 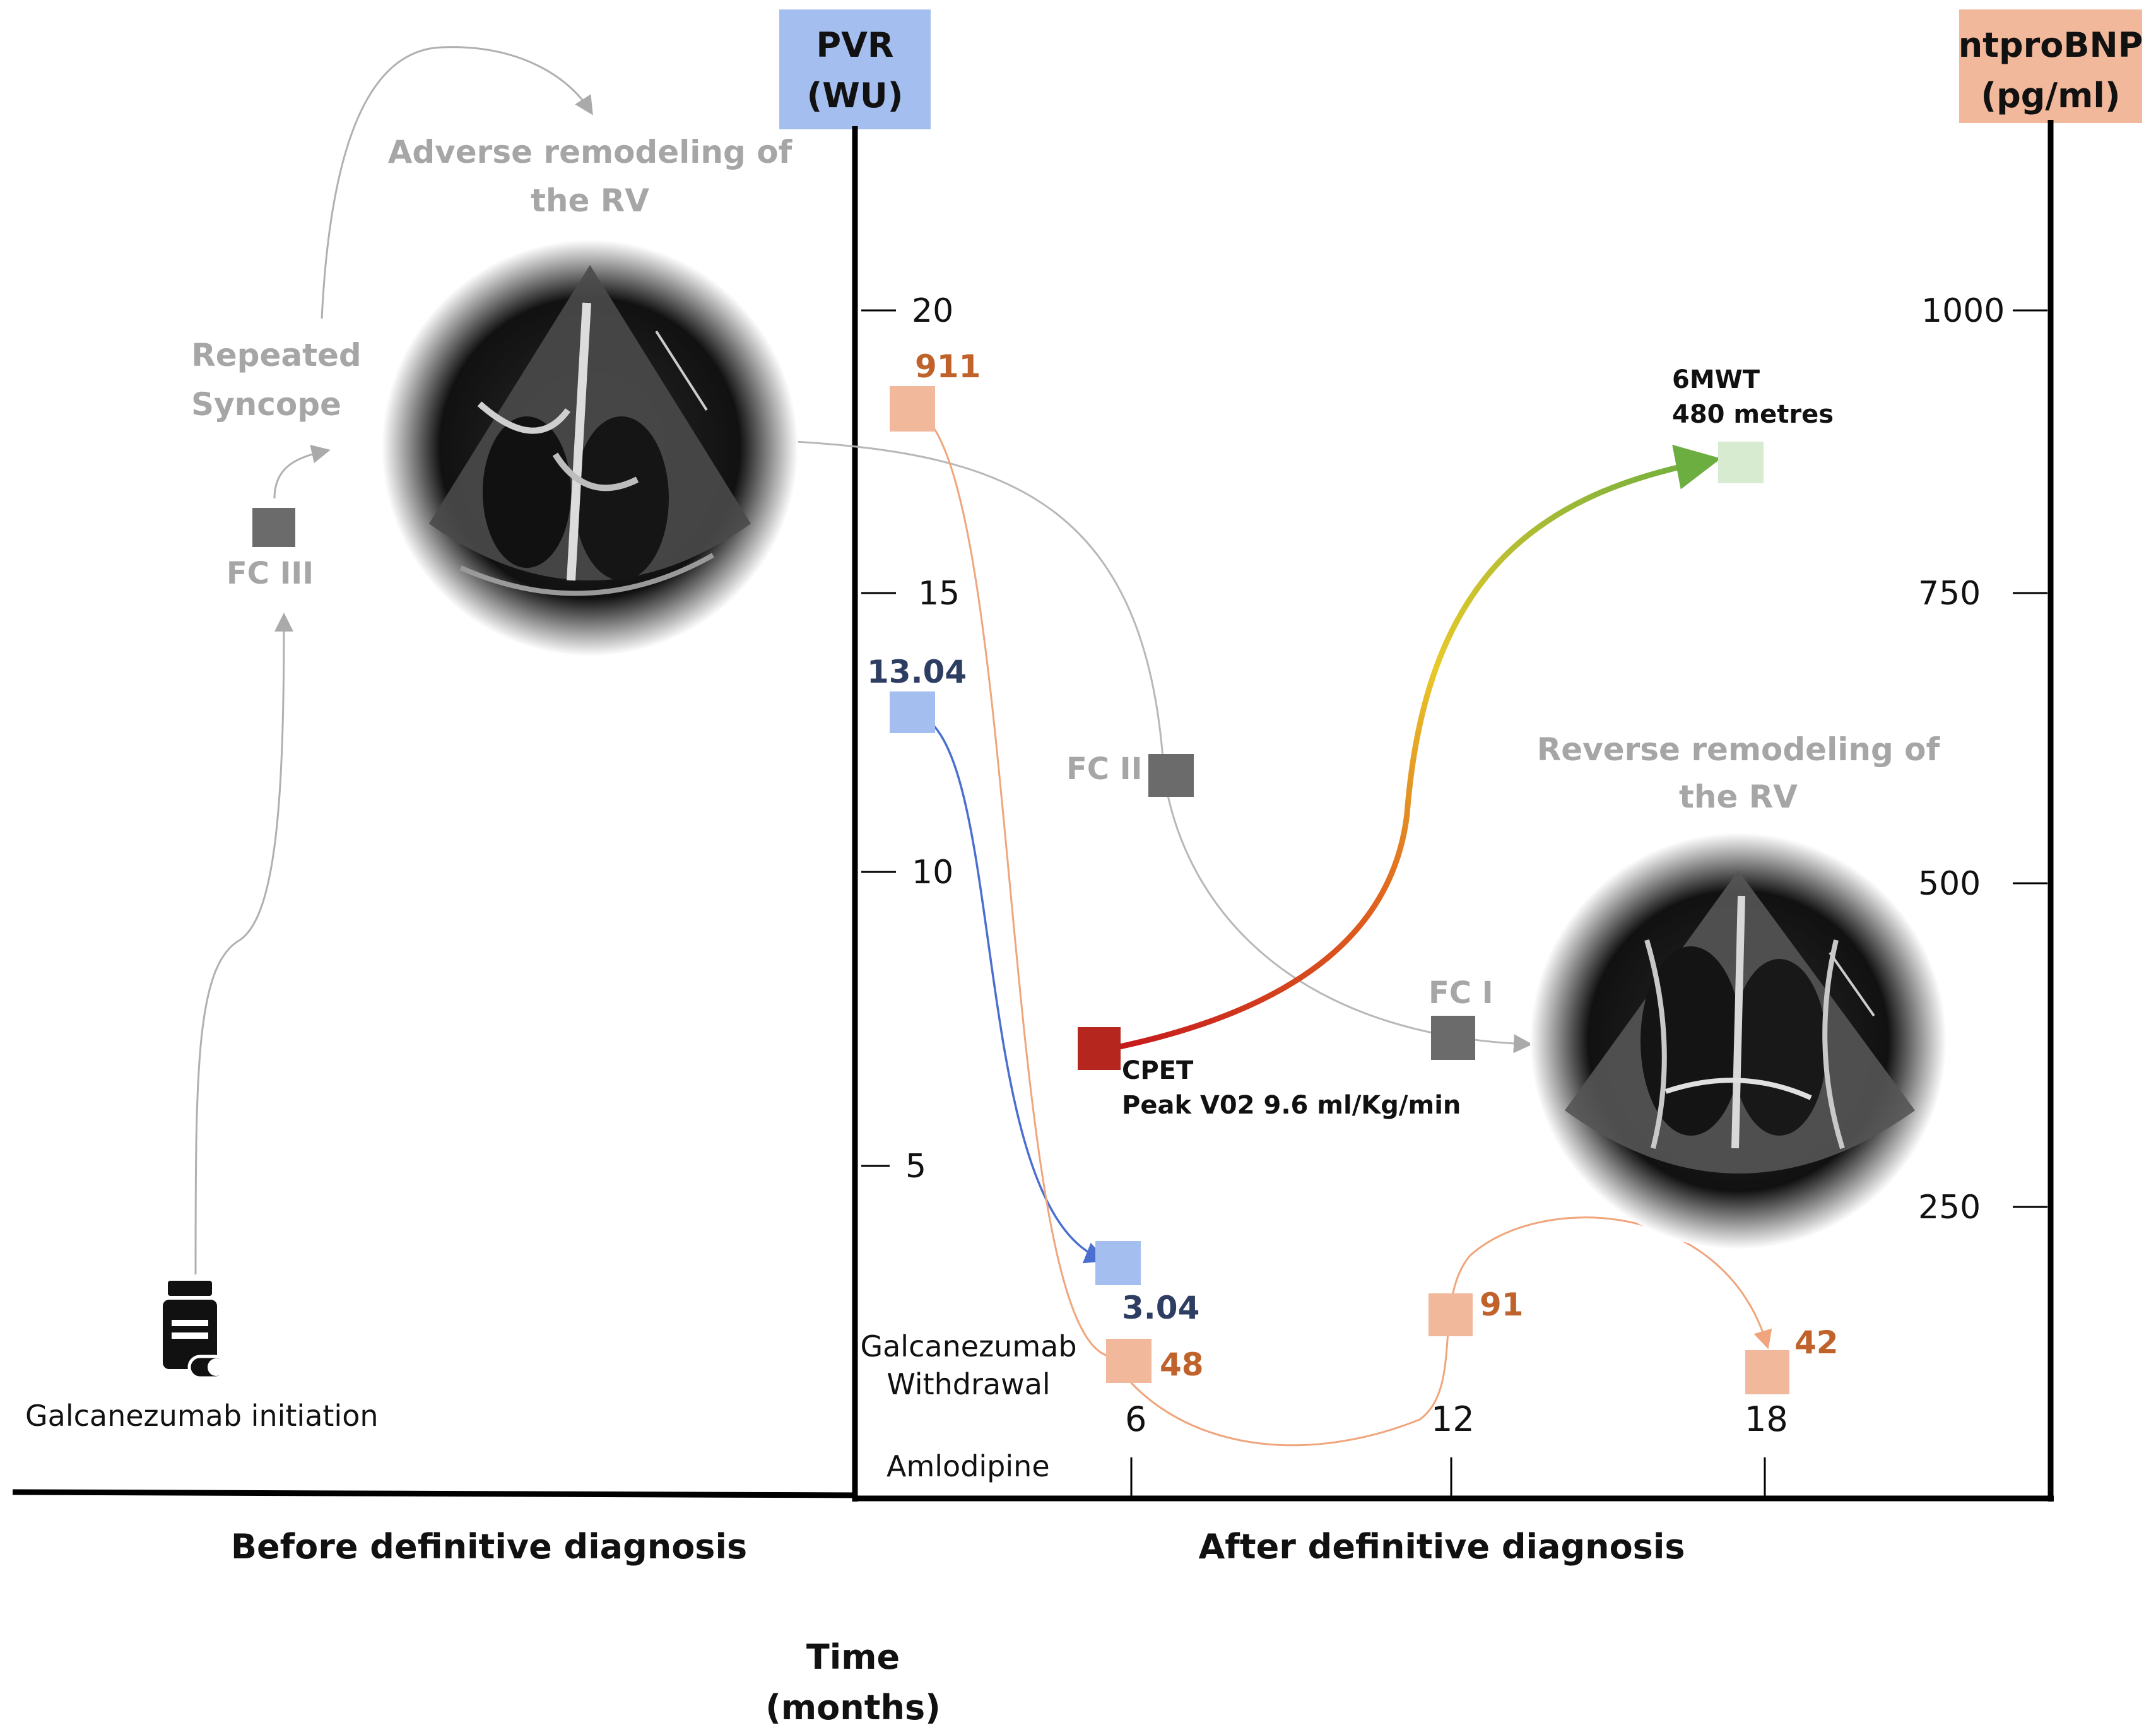 What do you see at coordinates (915, 1166) in the screenshot?
I see `pvr-tick-5: 5` at bounding box center [915, 1166].